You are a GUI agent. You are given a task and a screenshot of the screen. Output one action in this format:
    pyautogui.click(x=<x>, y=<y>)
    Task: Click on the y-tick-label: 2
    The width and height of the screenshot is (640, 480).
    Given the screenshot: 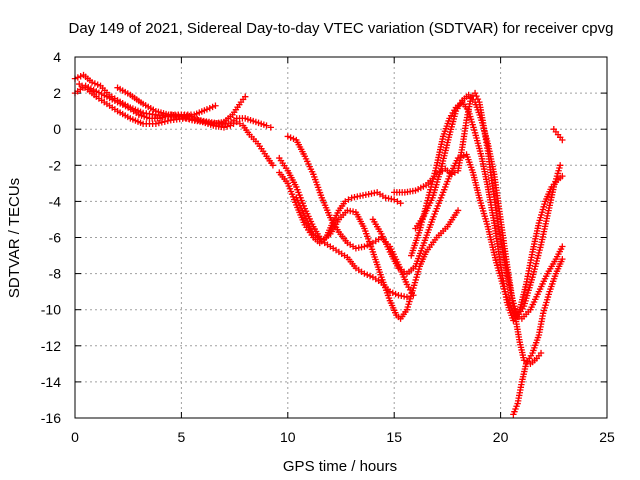 What is the action you would take?
    pyautogui.click(x=57, y=93)
    